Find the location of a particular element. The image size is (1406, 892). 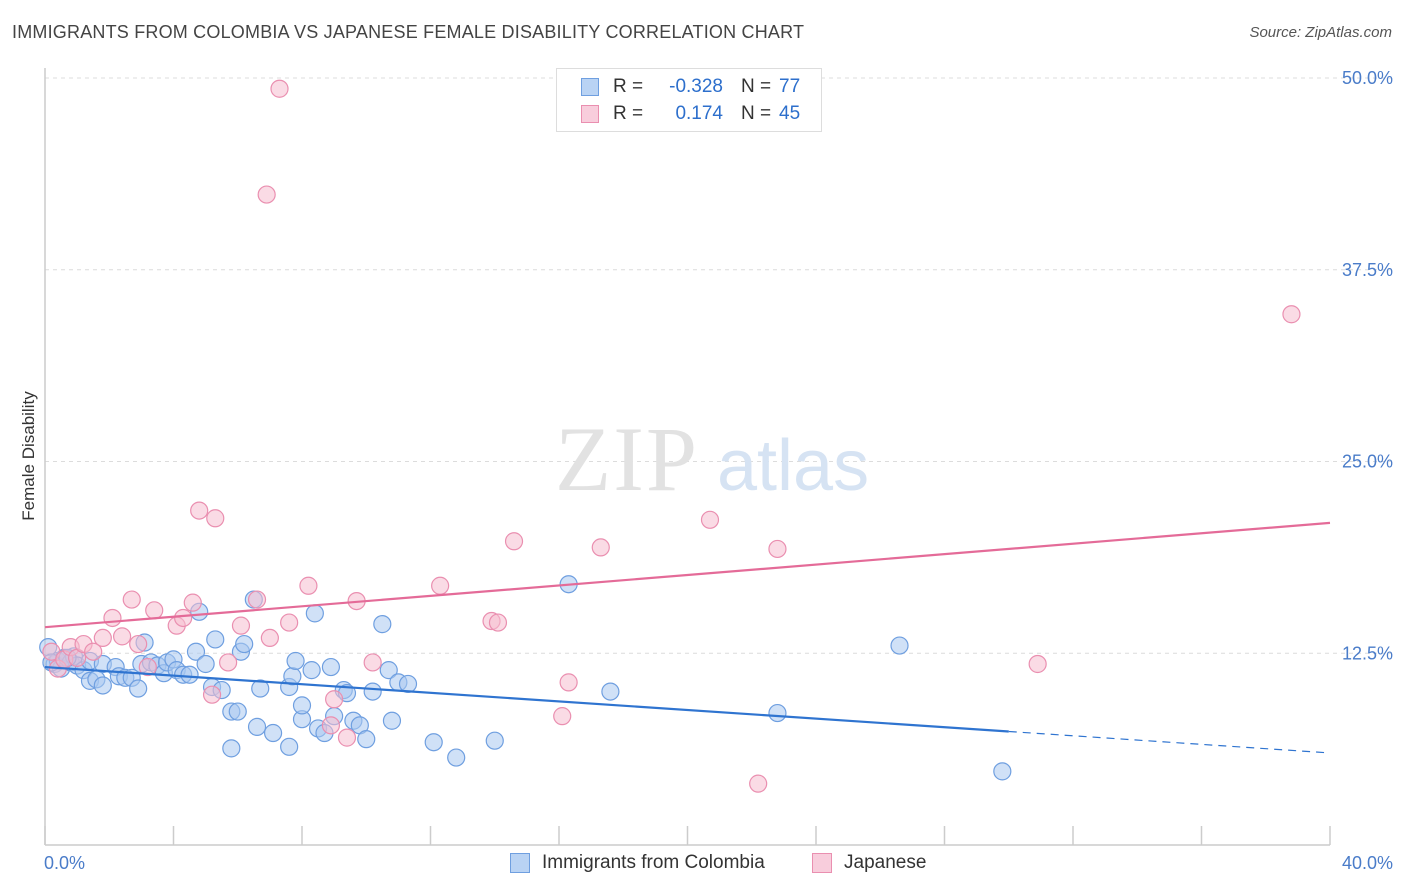

legend-swatch-japanese is located at coordinates (590, 114).